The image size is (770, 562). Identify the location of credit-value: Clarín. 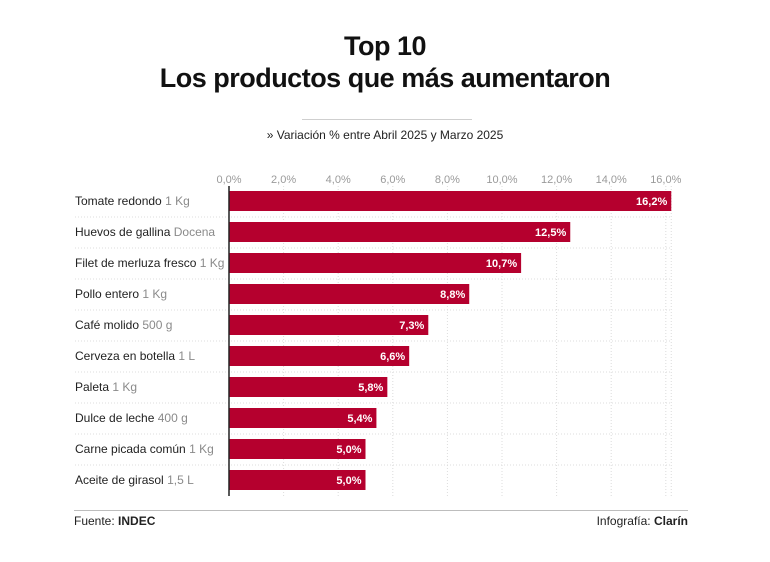
(670, 521).